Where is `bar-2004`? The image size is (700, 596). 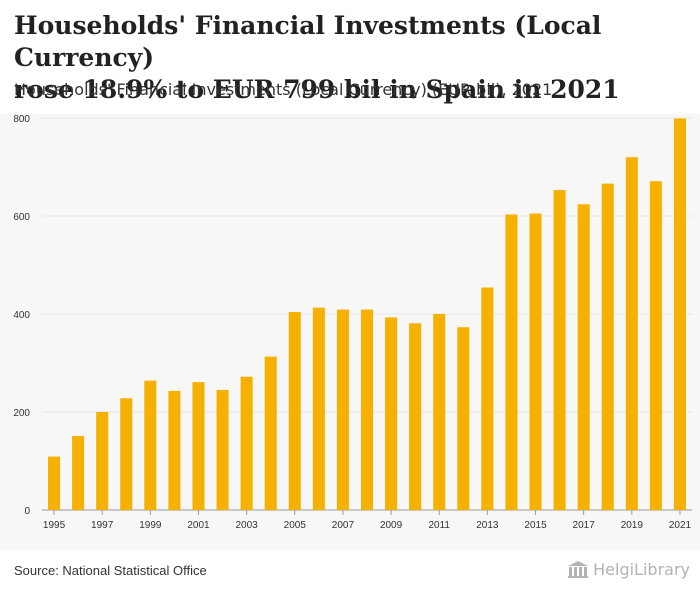
bar-2004 is located at coordinates (270, 433).